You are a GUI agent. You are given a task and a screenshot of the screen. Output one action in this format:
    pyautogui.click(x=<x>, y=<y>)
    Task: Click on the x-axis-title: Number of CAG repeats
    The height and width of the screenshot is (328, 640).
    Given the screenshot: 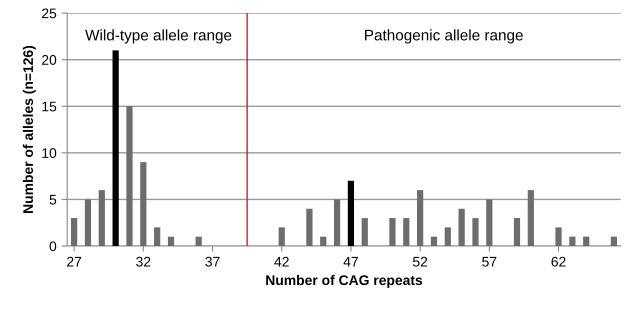 What is the action you would take?
    pyautogui.click(x=344, y=281)
    